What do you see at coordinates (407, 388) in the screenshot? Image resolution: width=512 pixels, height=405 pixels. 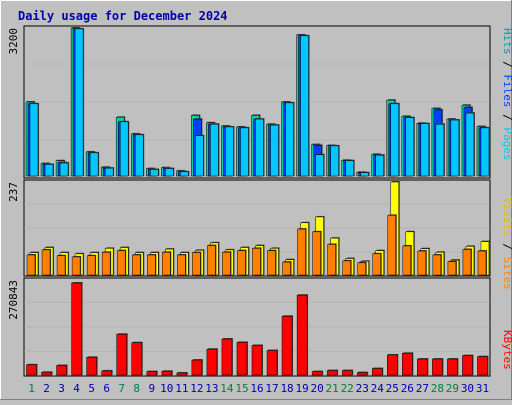 I see `day-label-26: 26` at bounding box center [407, 388].